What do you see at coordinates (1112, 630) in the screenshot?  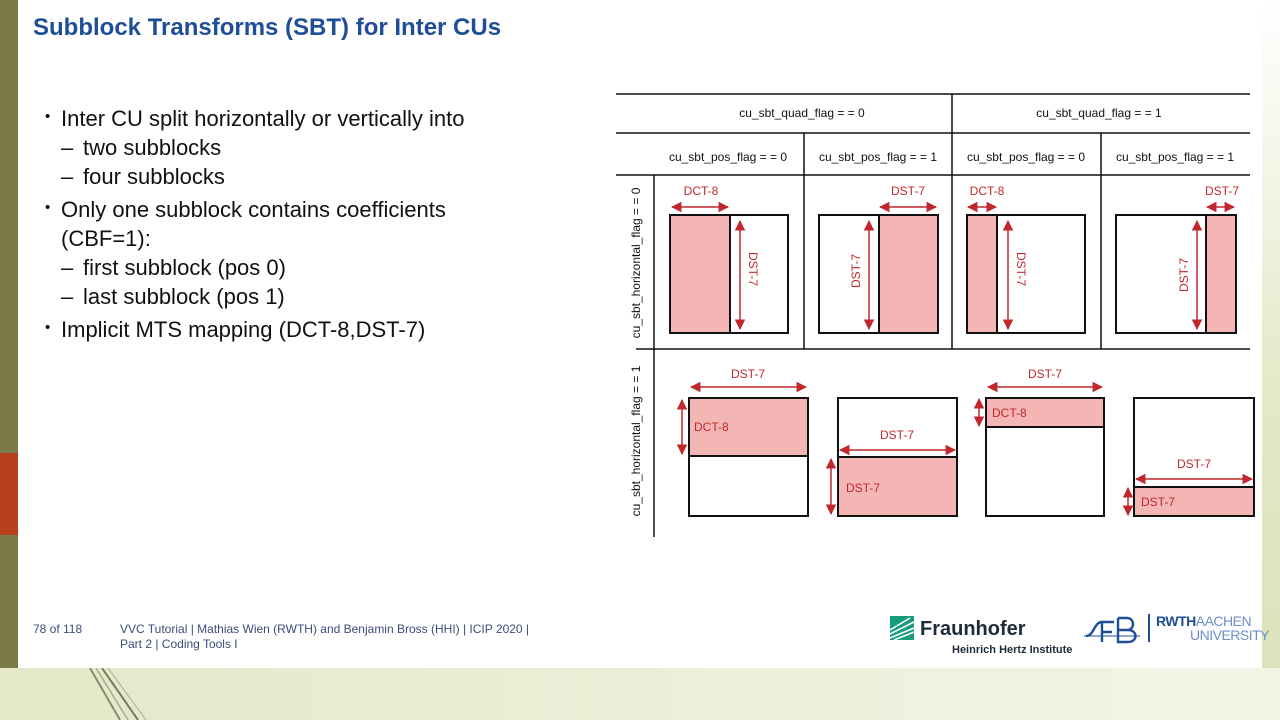 I see `lfb-logo-icon` at bounding box center [1112, 630].